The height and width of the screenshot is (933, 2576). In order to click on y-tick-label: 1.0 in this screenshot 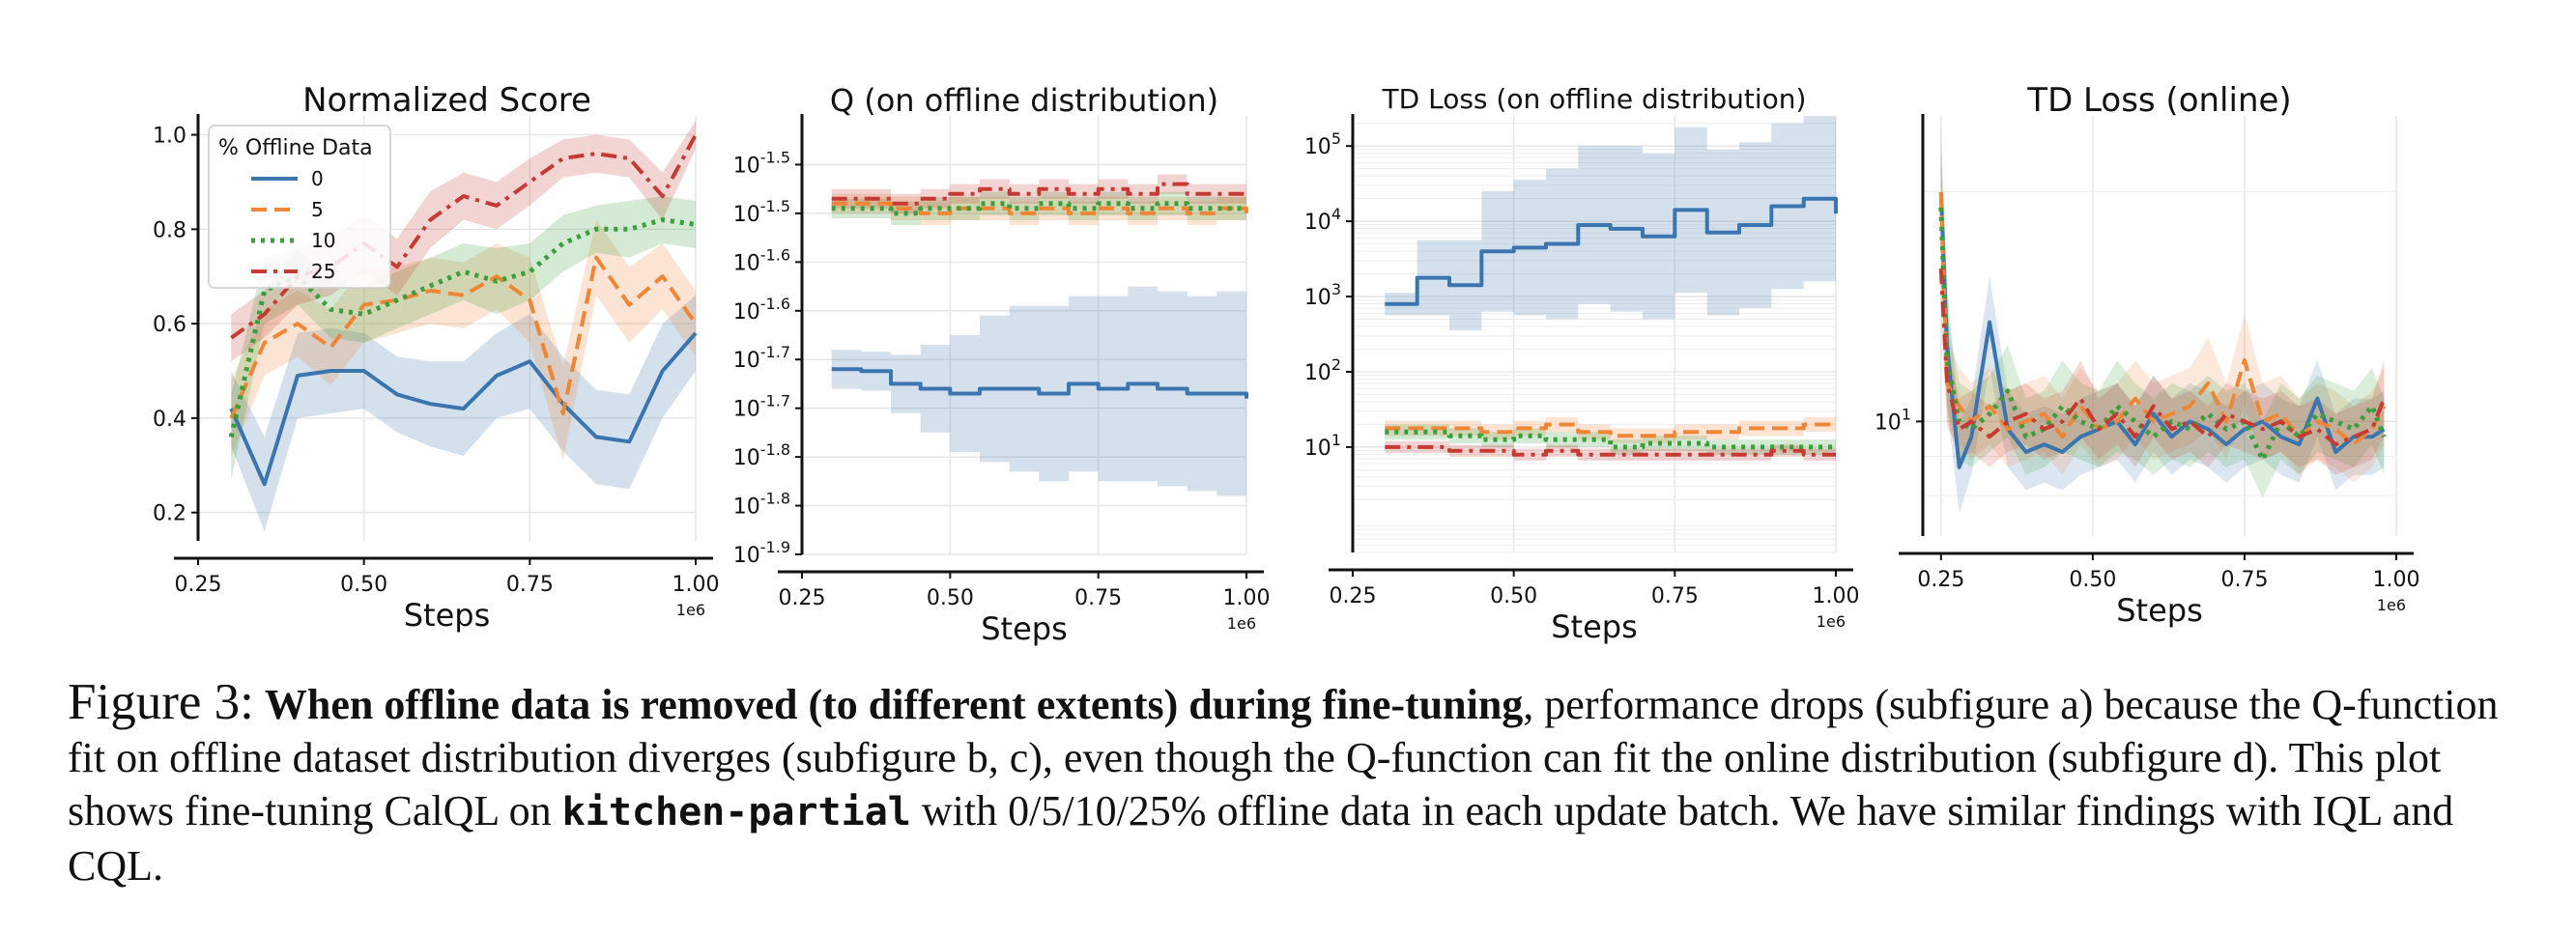, I will do `click(170, 137)`.